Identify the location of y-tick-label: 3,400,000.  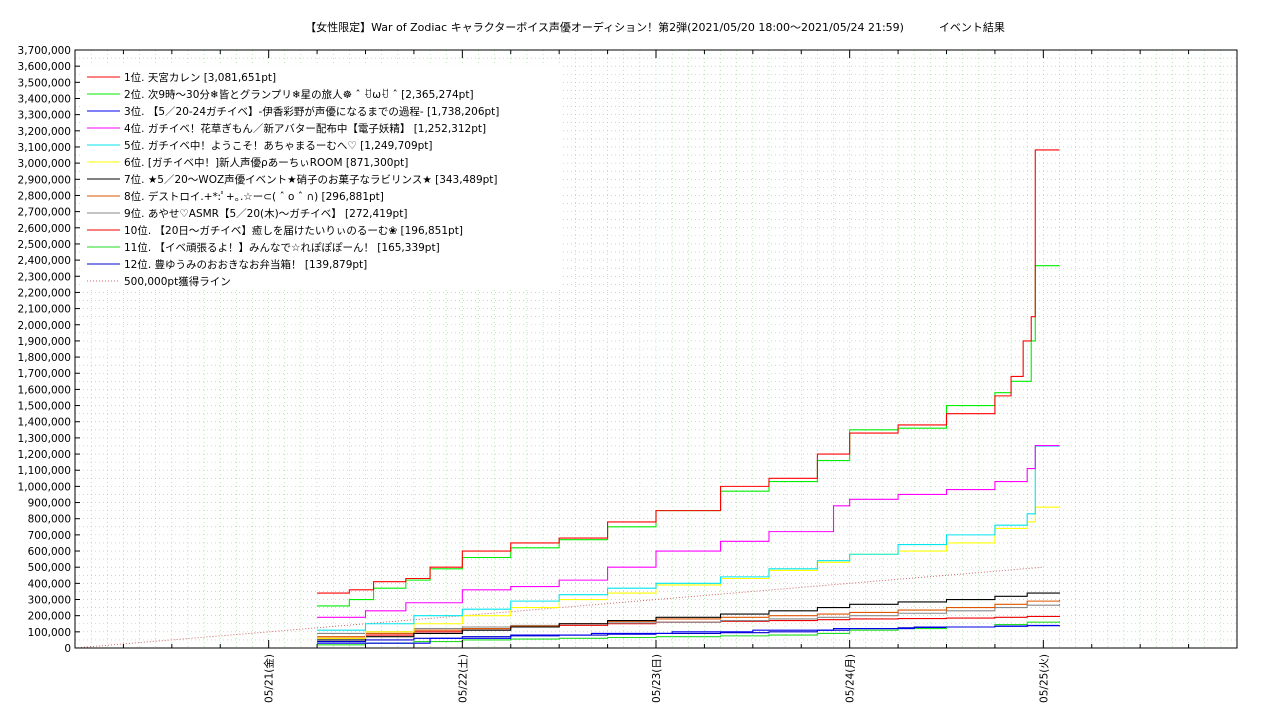
(44, 99).